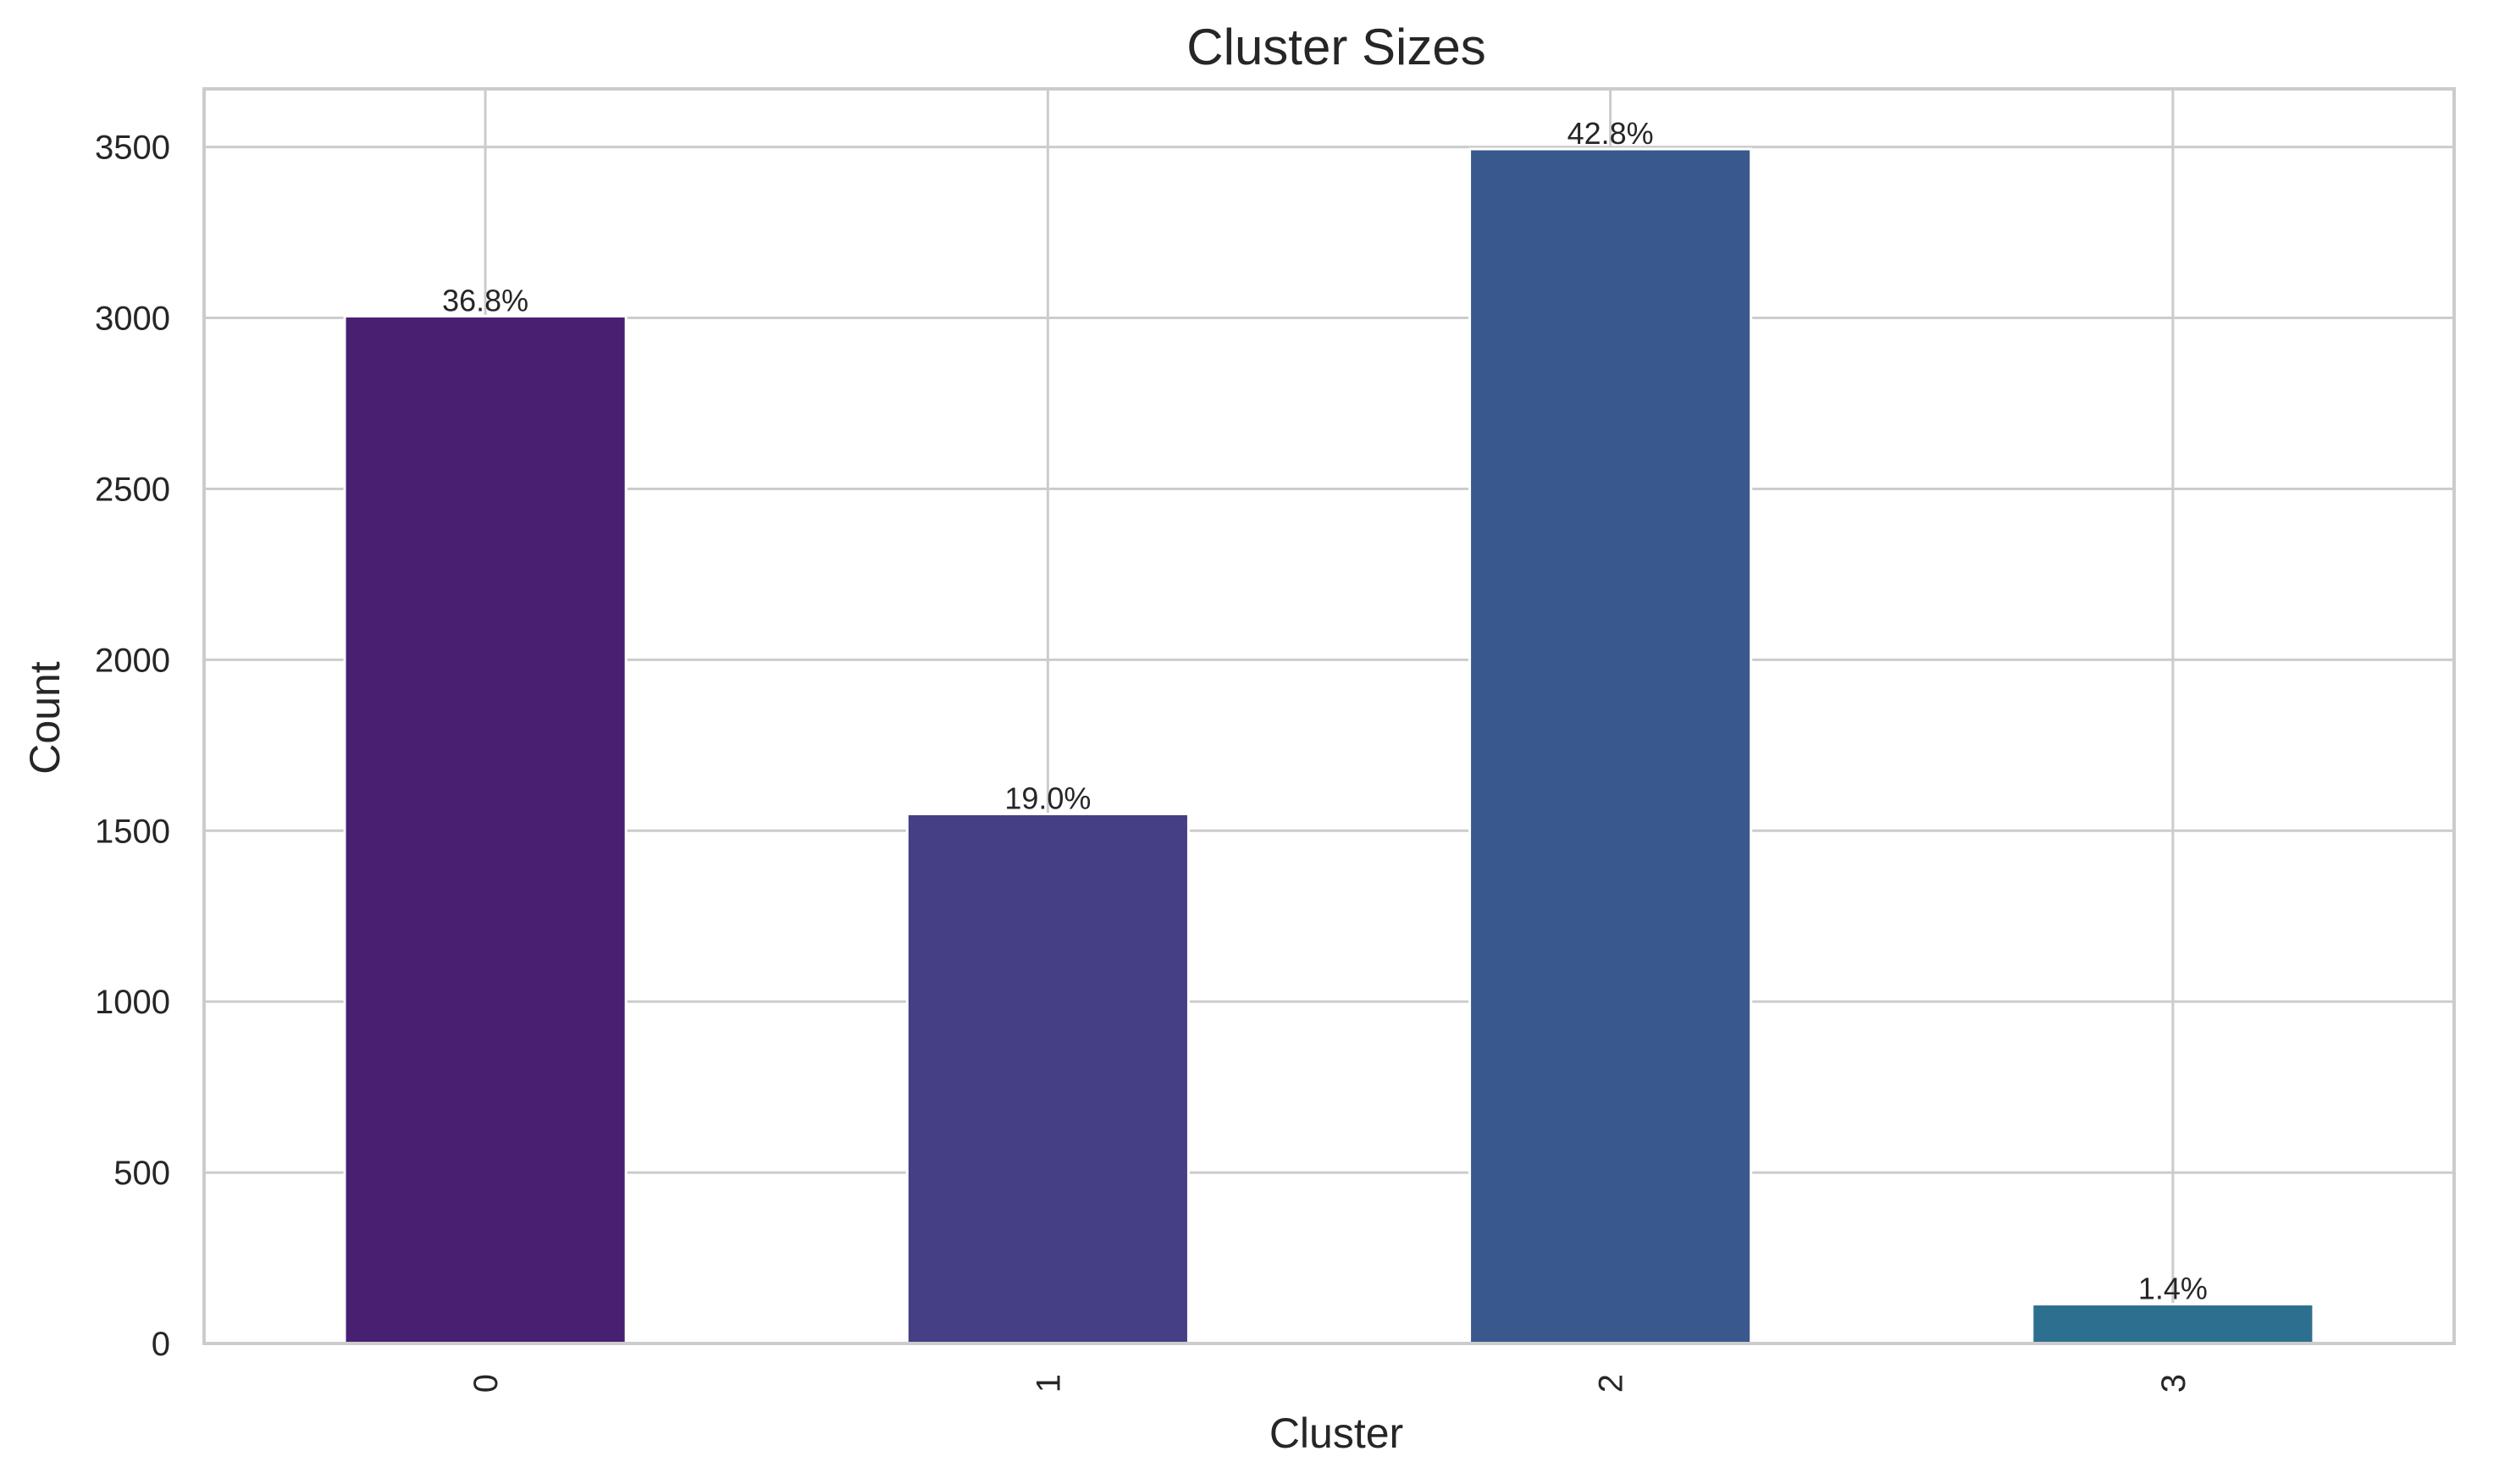 The height and width of the screenshot is (1484, 2499). Describe the element at coordinates (132, 1002) in the screenshot. I see `y-tick-label: 1000` at that location.